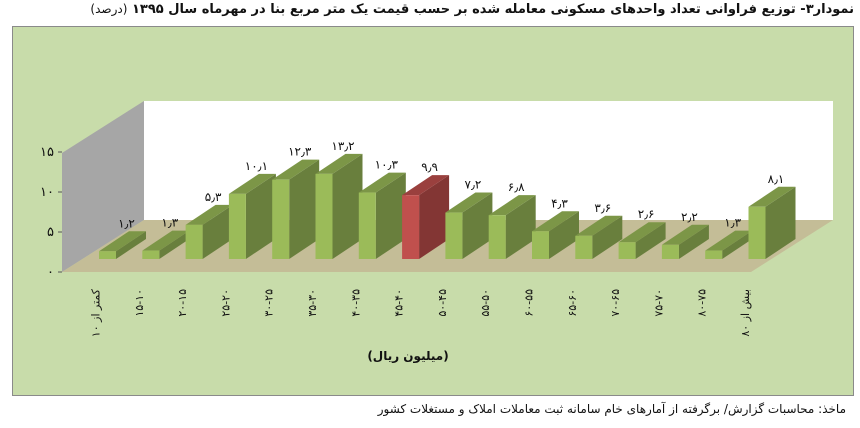 The image size is (860, 428). Describe the element at coordinates (109, 9) in the screenshot. I see `title-unit: (درصد)` at that location.